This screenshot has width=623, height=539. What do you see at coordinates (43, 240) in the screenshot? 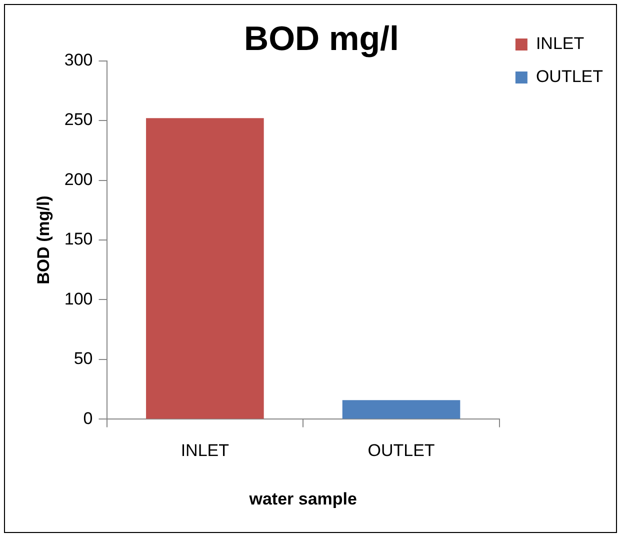
I see `y-axis-title: BOD (mg/l)` at bounding box center [43, 240].